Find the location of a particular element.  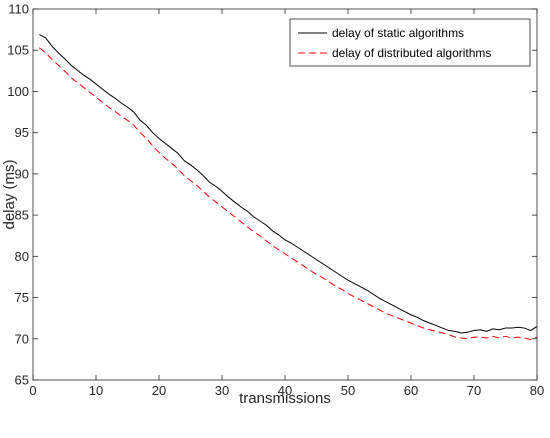

y-tick-label: 65 is located at coordinates (22, 380).